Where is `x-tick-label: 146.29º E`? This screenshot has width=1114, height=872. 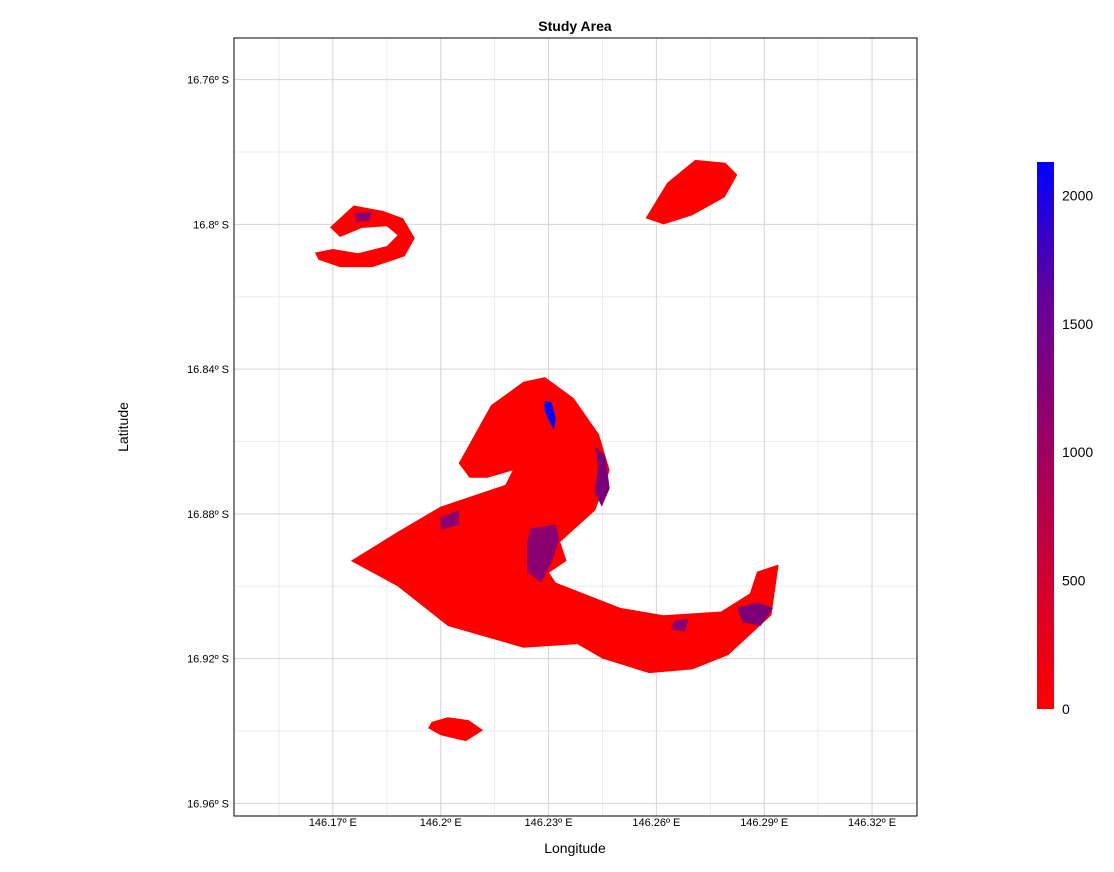
x-tick-label: 146.29º E is located at coordinates (764, 823).